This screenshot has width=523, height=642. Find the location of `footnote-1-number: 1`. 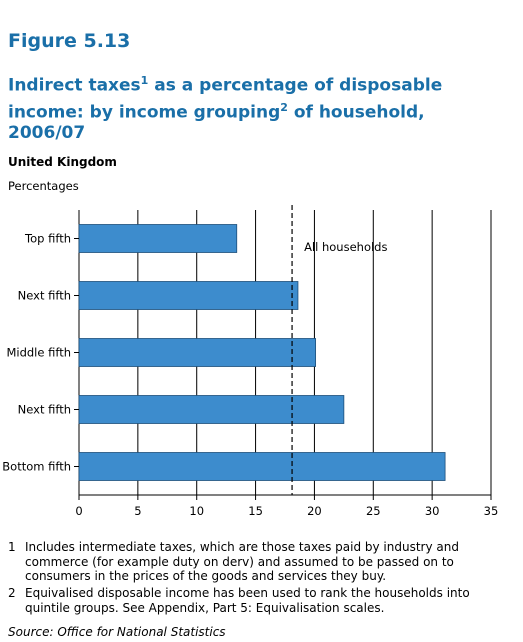

footnote-1-number: 1 is located at coordinates (12, 547).